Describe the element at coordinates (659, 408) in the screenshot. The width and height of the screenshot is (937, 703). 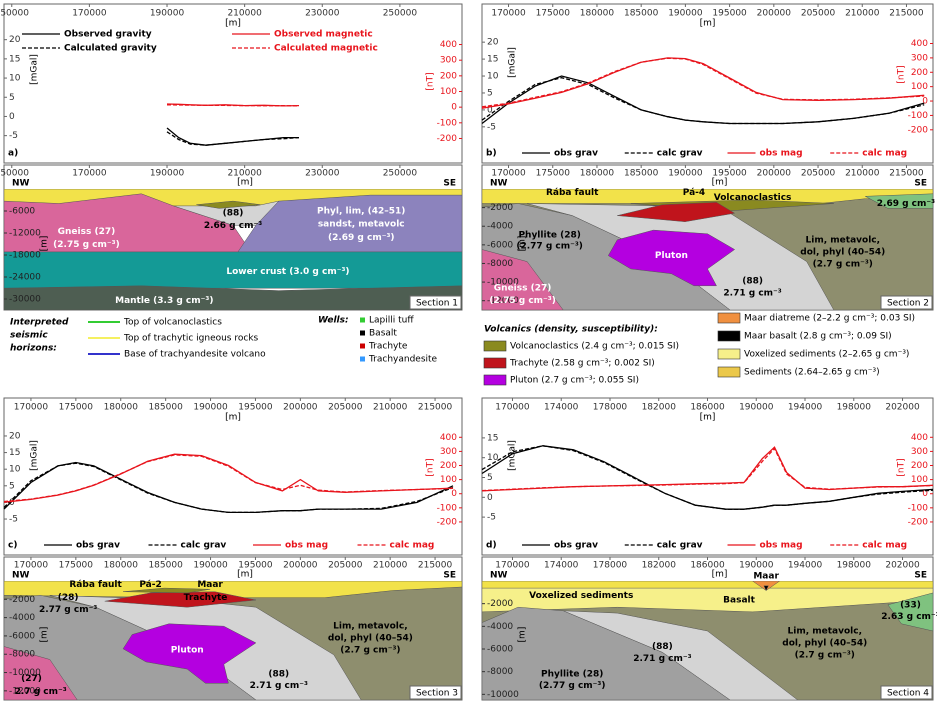
I see `x-tick-label: 182000` at that location.